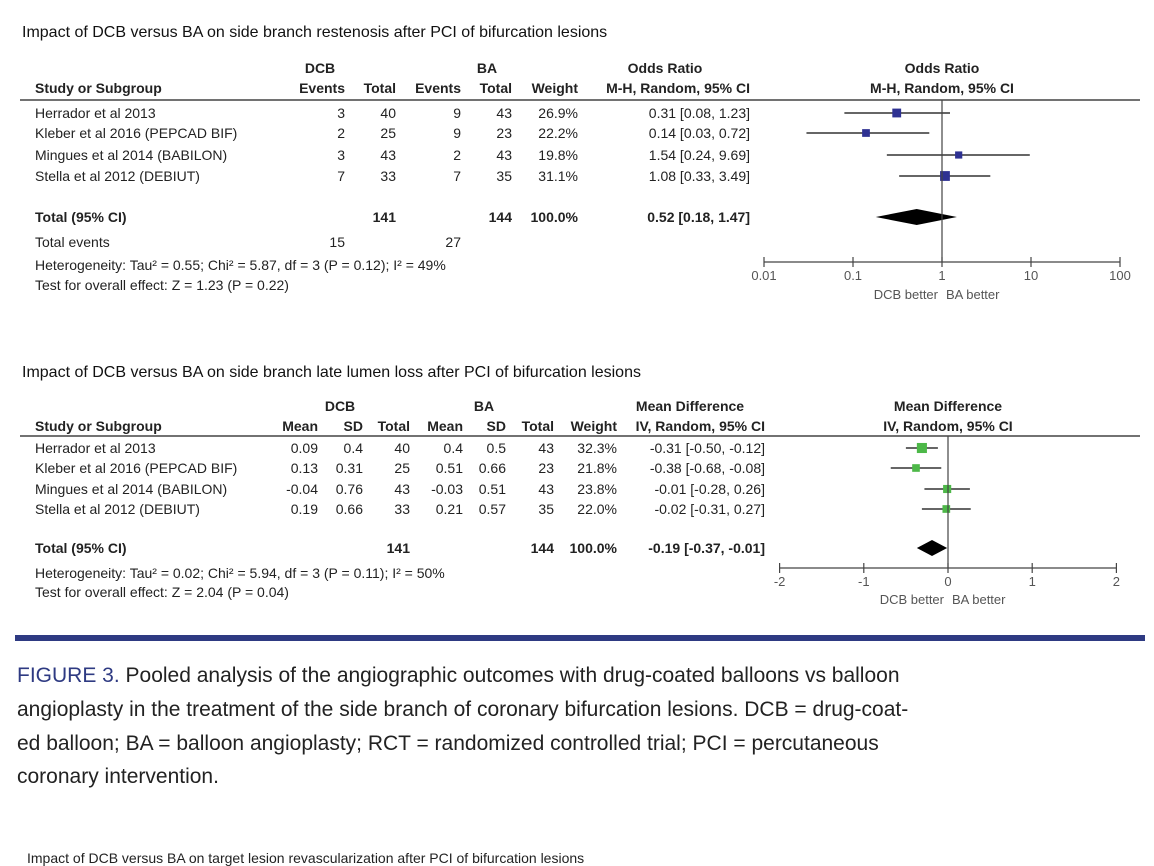  What do you see at coordinates (916, 217) in the screenshot?
I see `pooled-diamond` at bounding box center [916, 217].